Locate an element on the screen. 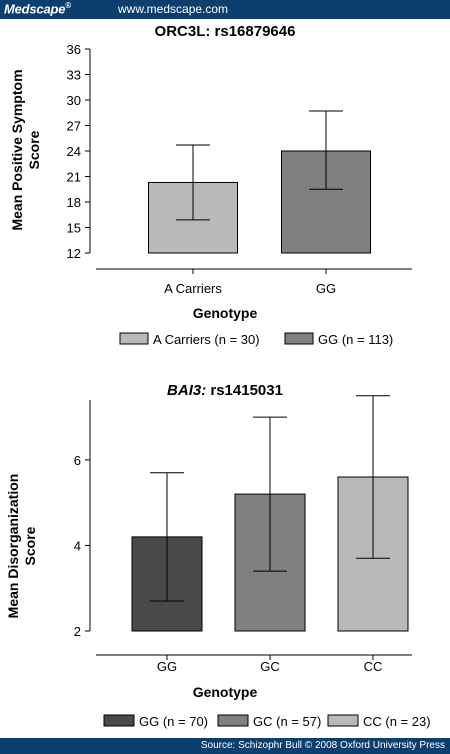 Image resolution: width=450 pixels, height=754 pixels. y-tick-label: 21 is located at coordinates (74, 177).